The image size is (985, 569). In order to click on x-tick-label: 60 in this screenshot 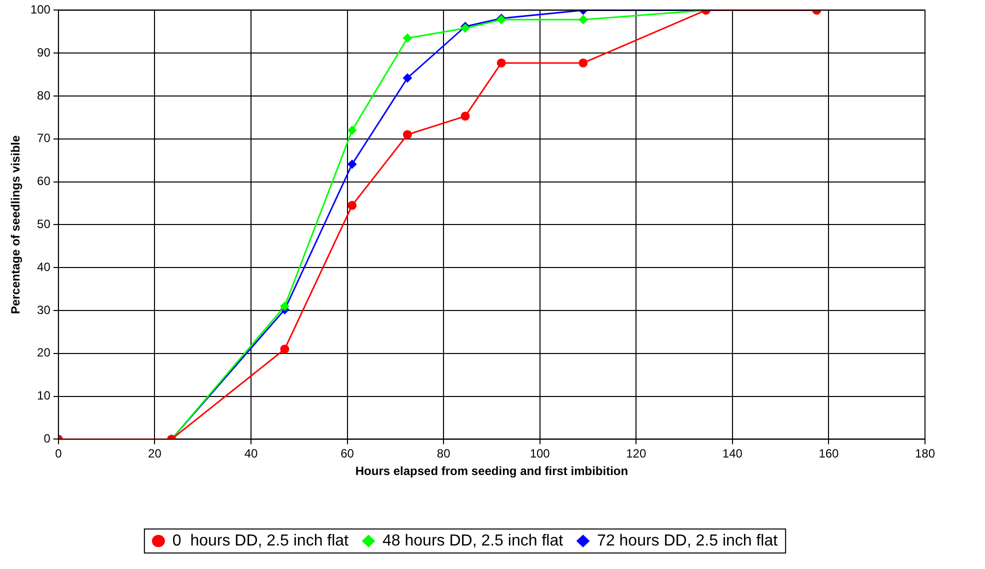, I will do `click(347, 453)`.